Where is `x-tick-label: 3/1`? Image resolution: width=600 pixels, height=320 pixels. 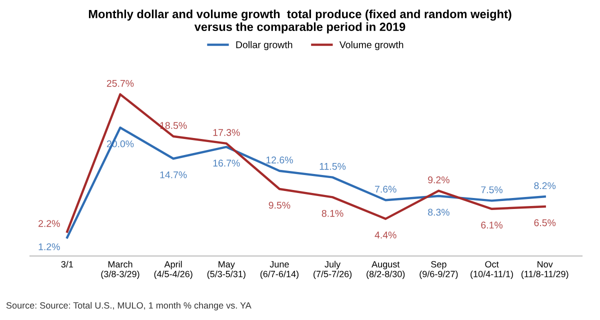 x-tick-label: 3/1 is located at coordinates (67, 264).